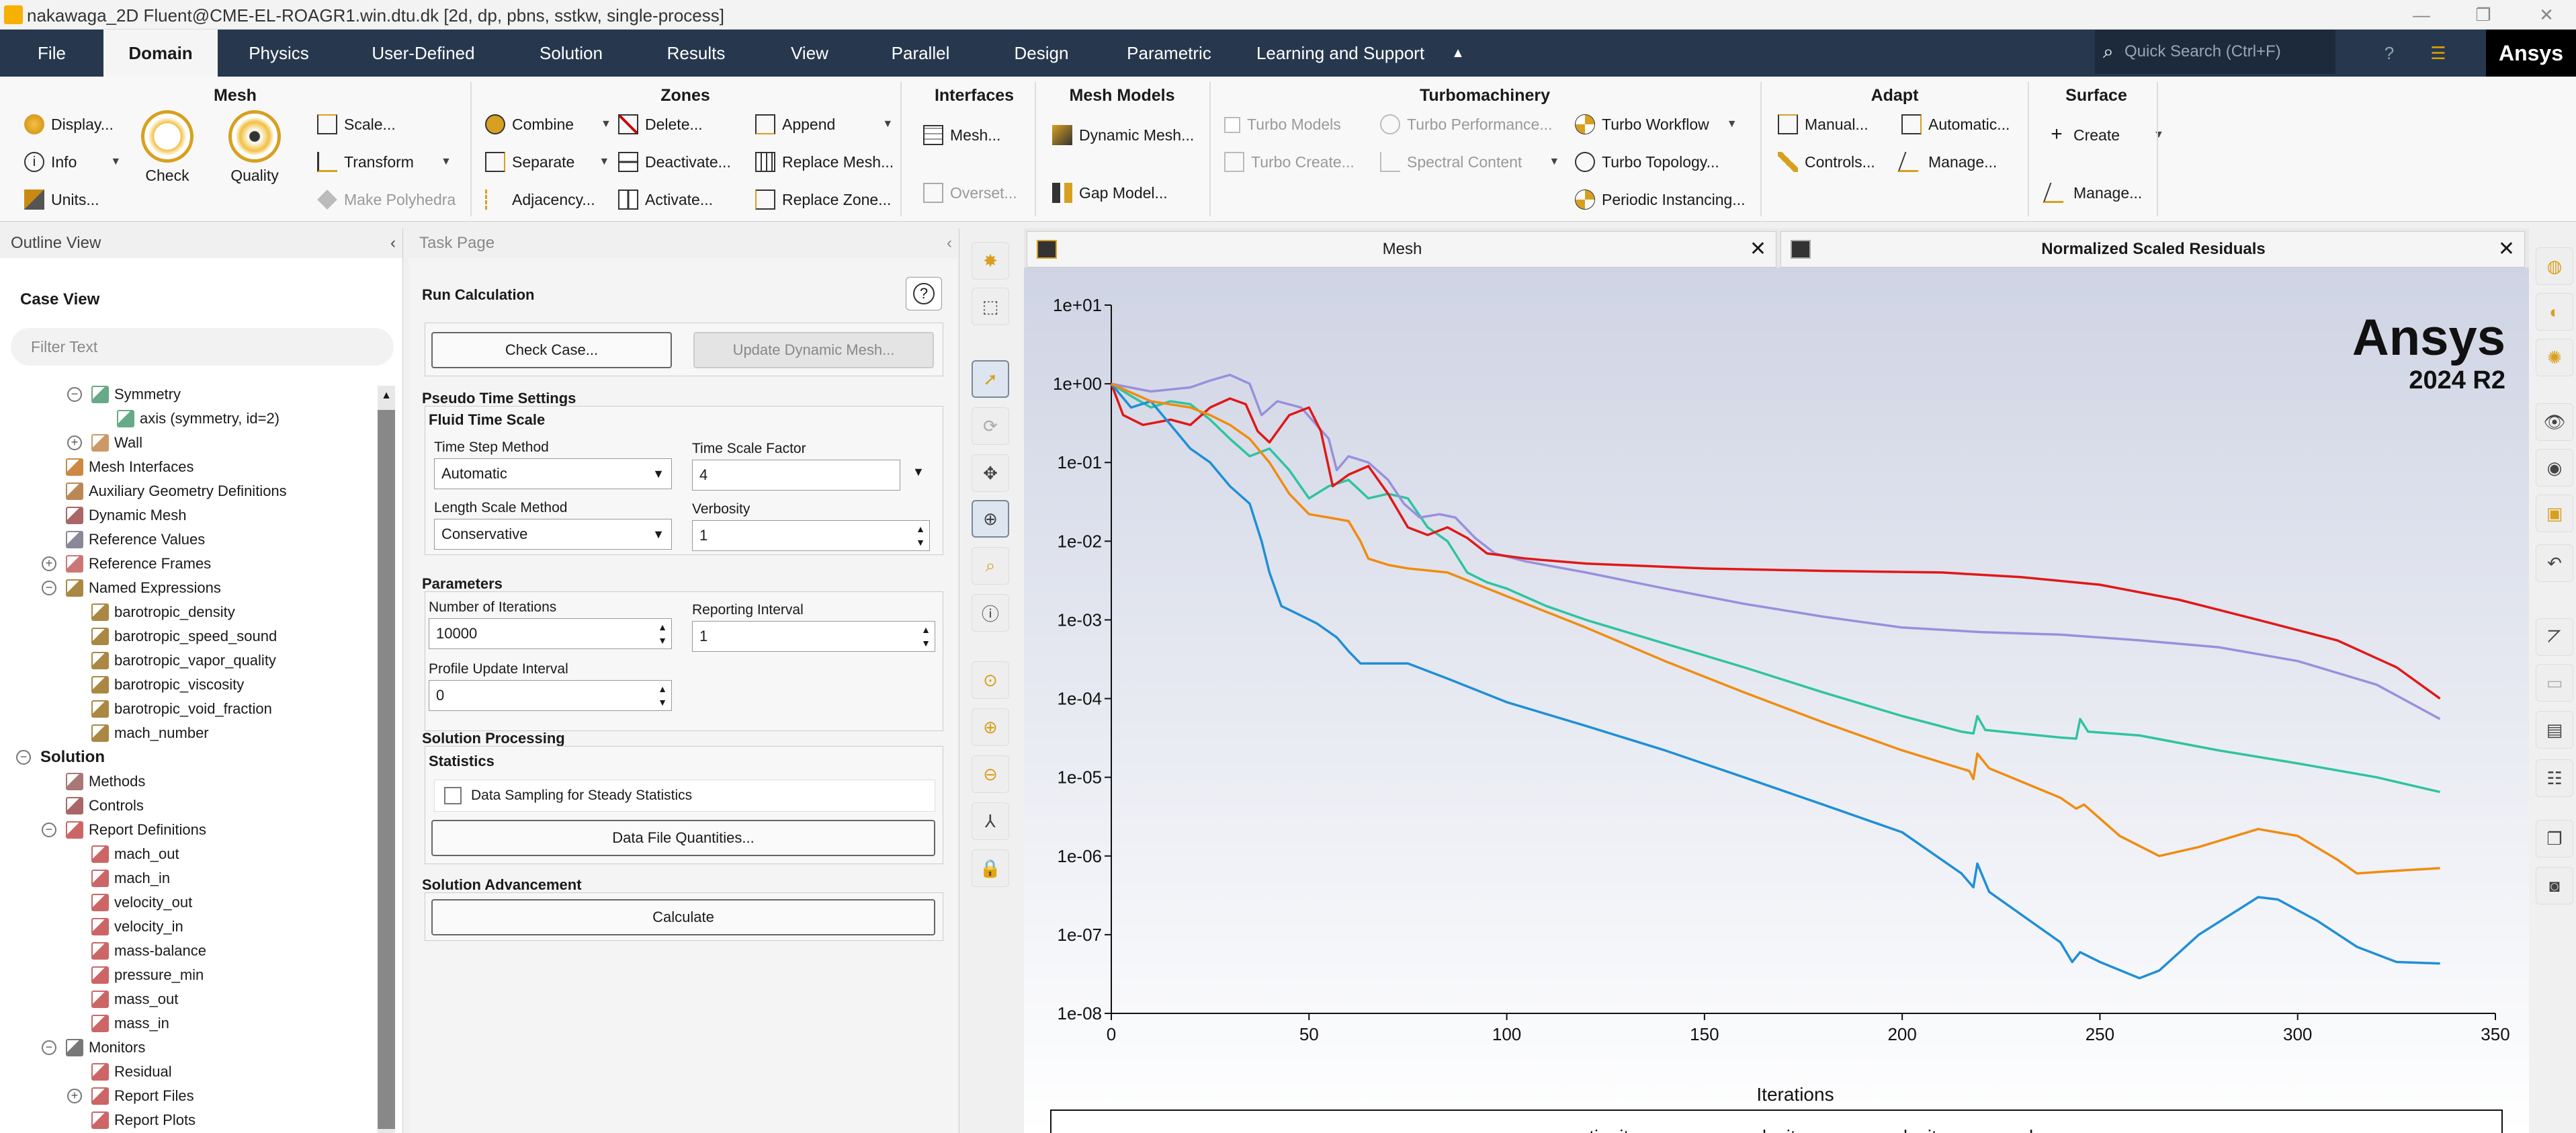  Describe the element at coordinates (796, 475) in the screenshot. I see `time-scale-factor-input: 4` at that location.